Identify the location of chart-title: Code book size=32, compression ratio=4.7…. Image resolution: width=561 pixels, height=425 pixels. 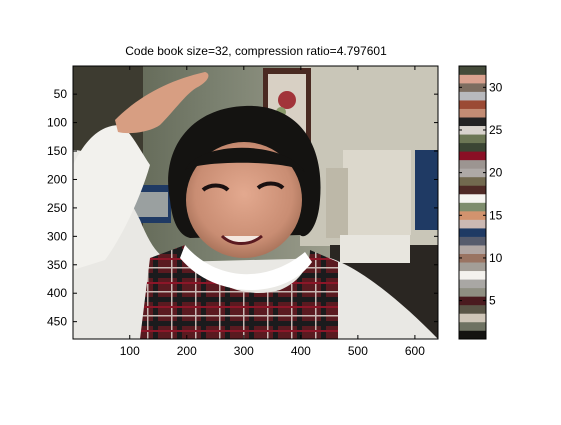
(256, 51).